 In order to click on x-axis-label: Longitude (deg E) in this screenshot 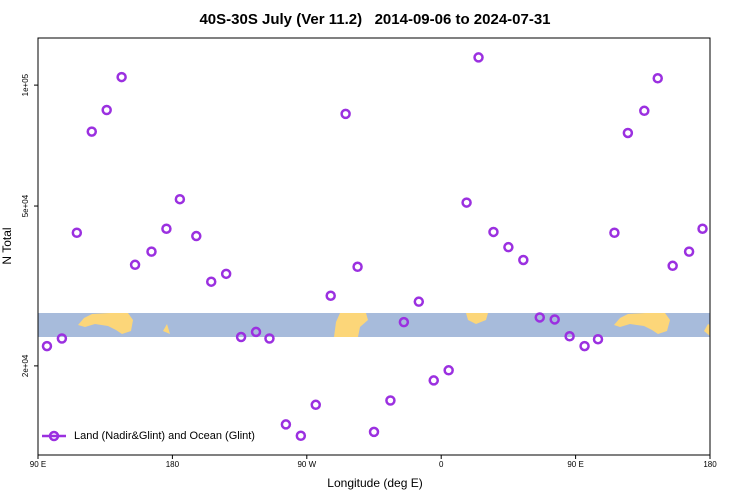, I will do `click(374, 483)`.